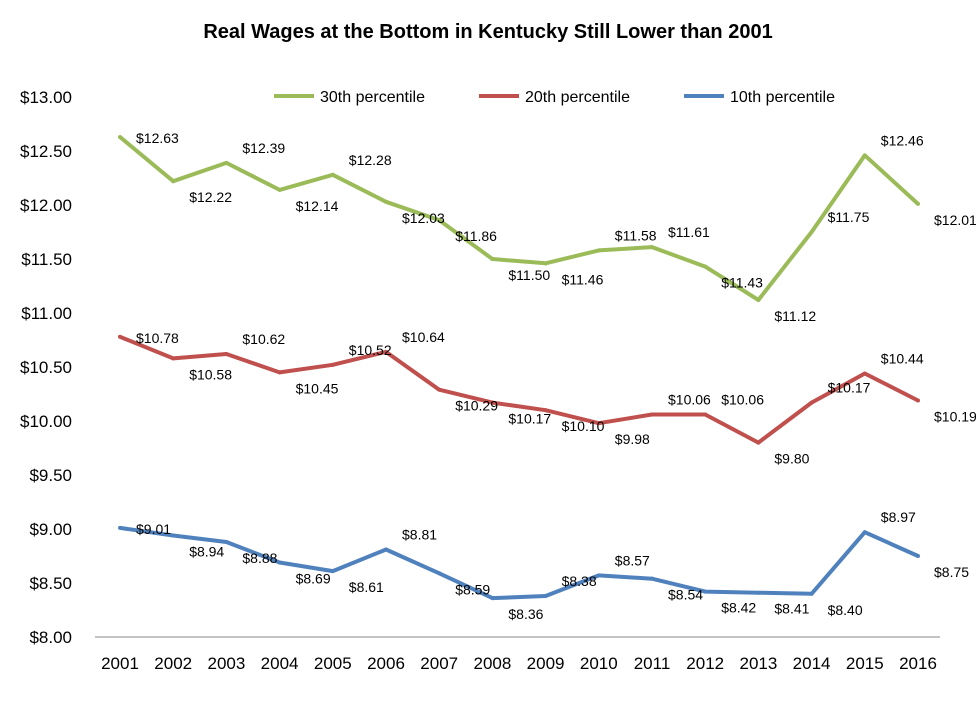 The height and width of the screenshot is (709, 976). Describe the element at coordinates (50, 637) in the screenshot. I see `y-tick-label: $8.00` at that location.